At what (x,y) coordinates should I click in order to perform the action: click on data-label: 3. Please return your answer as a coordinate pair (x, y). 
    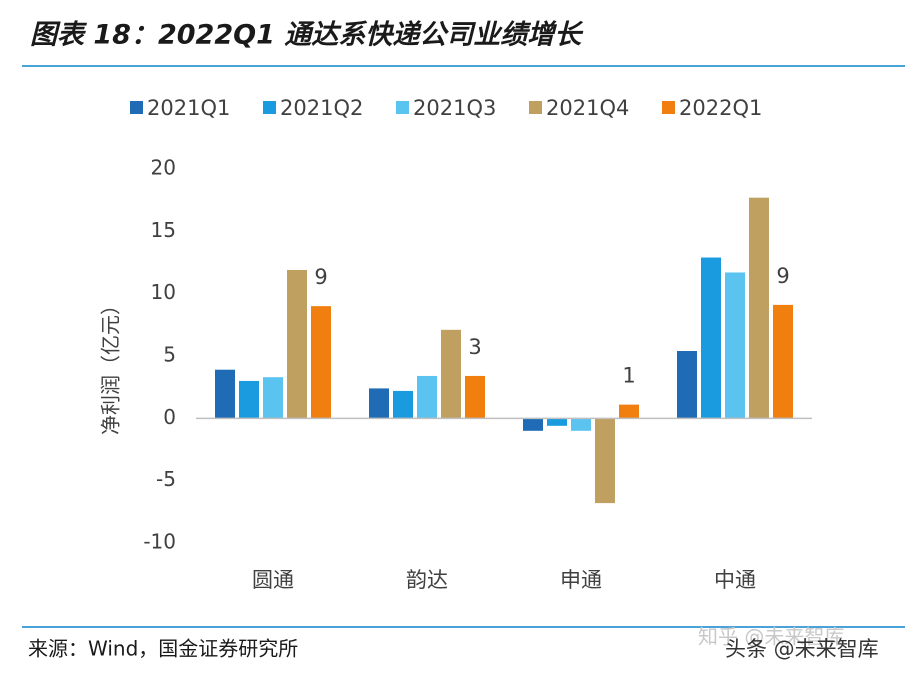
    Looking at the image, I should click on (474, 347).